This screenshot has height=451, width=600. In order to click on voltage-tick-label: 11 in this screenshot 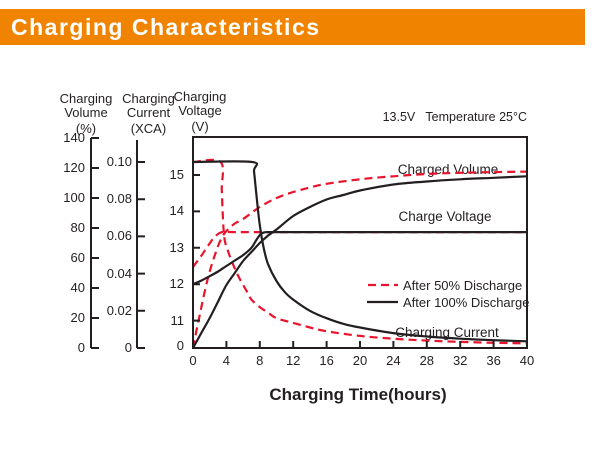, I will do `click(177, 320)`.